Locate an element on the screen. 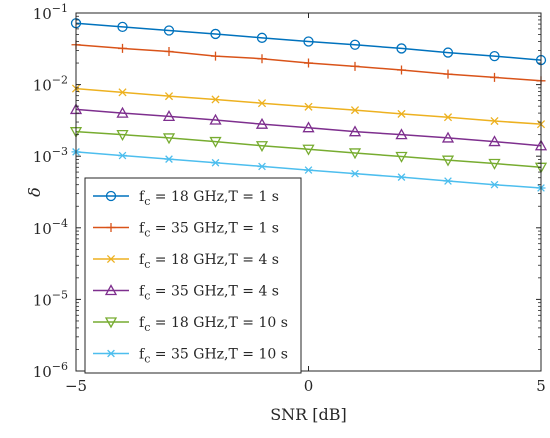 The image size is (550, 438). y-tick-label: 10⁻⁶ is located at coordinates (50, 370).